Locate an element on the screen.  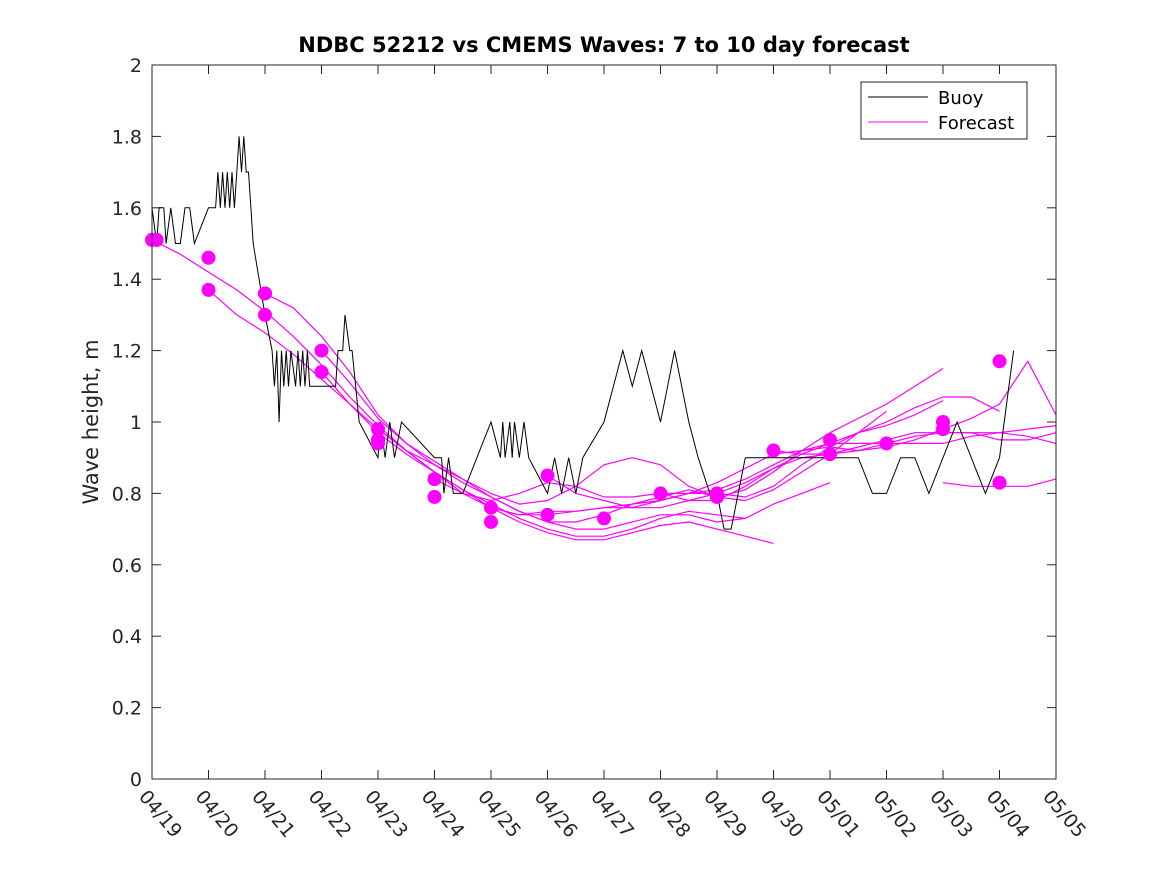
y-tick-labels: 0 0.2 0.4 0.6 0.8 1 1.2 1.4 1.6 1.8 2 is located at coordinates (127, 423).